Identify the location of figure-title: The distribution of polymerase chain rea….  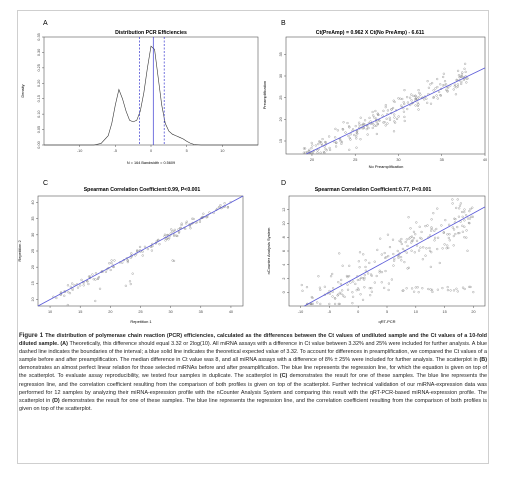
(253, 340).